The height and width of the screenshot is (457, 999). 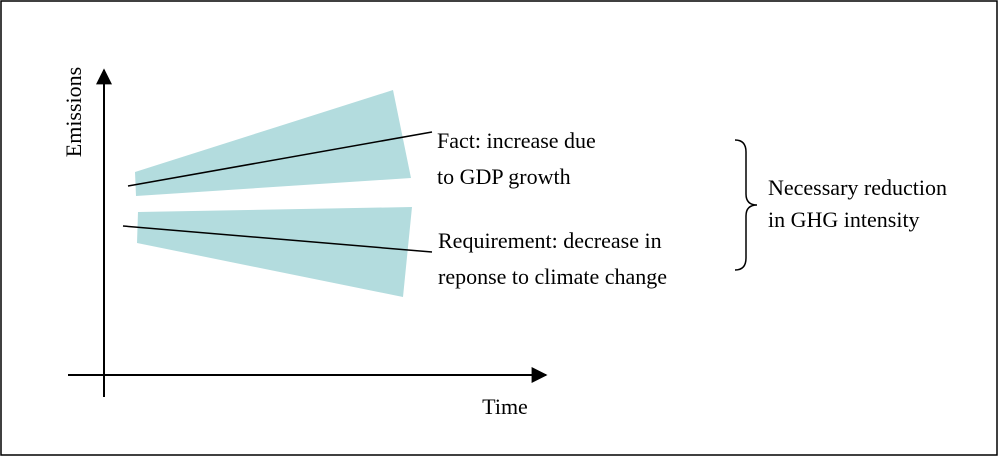 I want to click on annotation-line: Requirement: decrease in, so click(x=550, y=240).